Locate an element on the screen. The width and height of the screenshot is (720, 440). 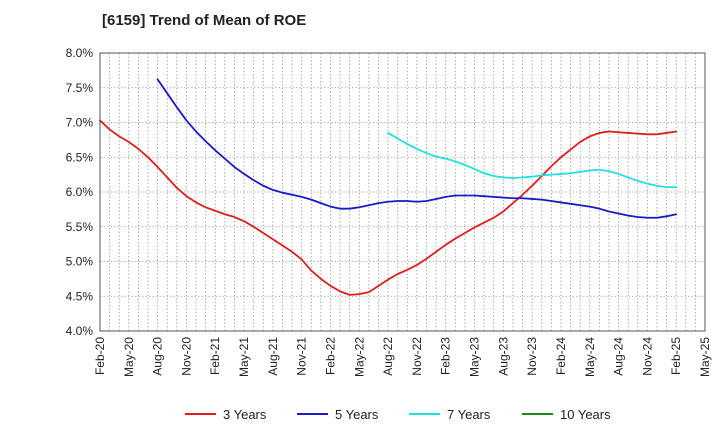
x-tick-label: May-21 is located at coordinates (244, 357).